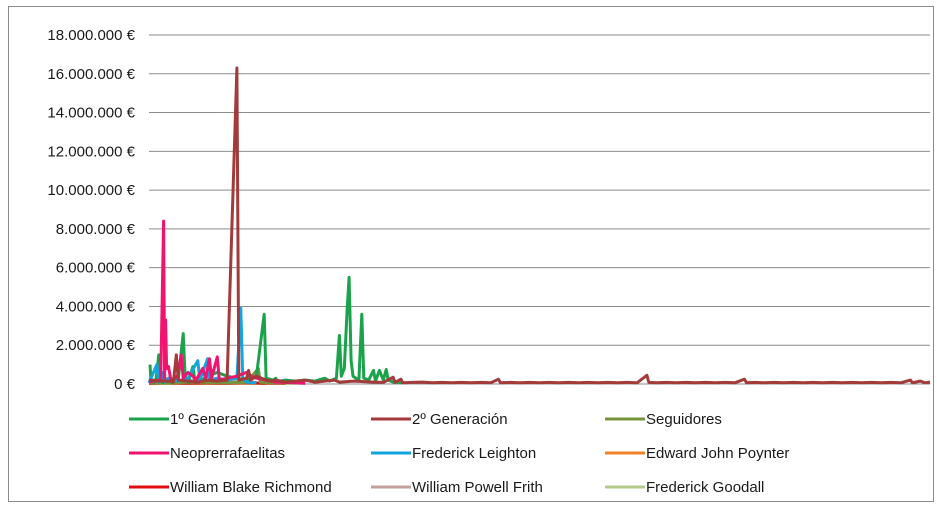  I want to click on legend-entry: Frederick Leighton, so click(453, 453).